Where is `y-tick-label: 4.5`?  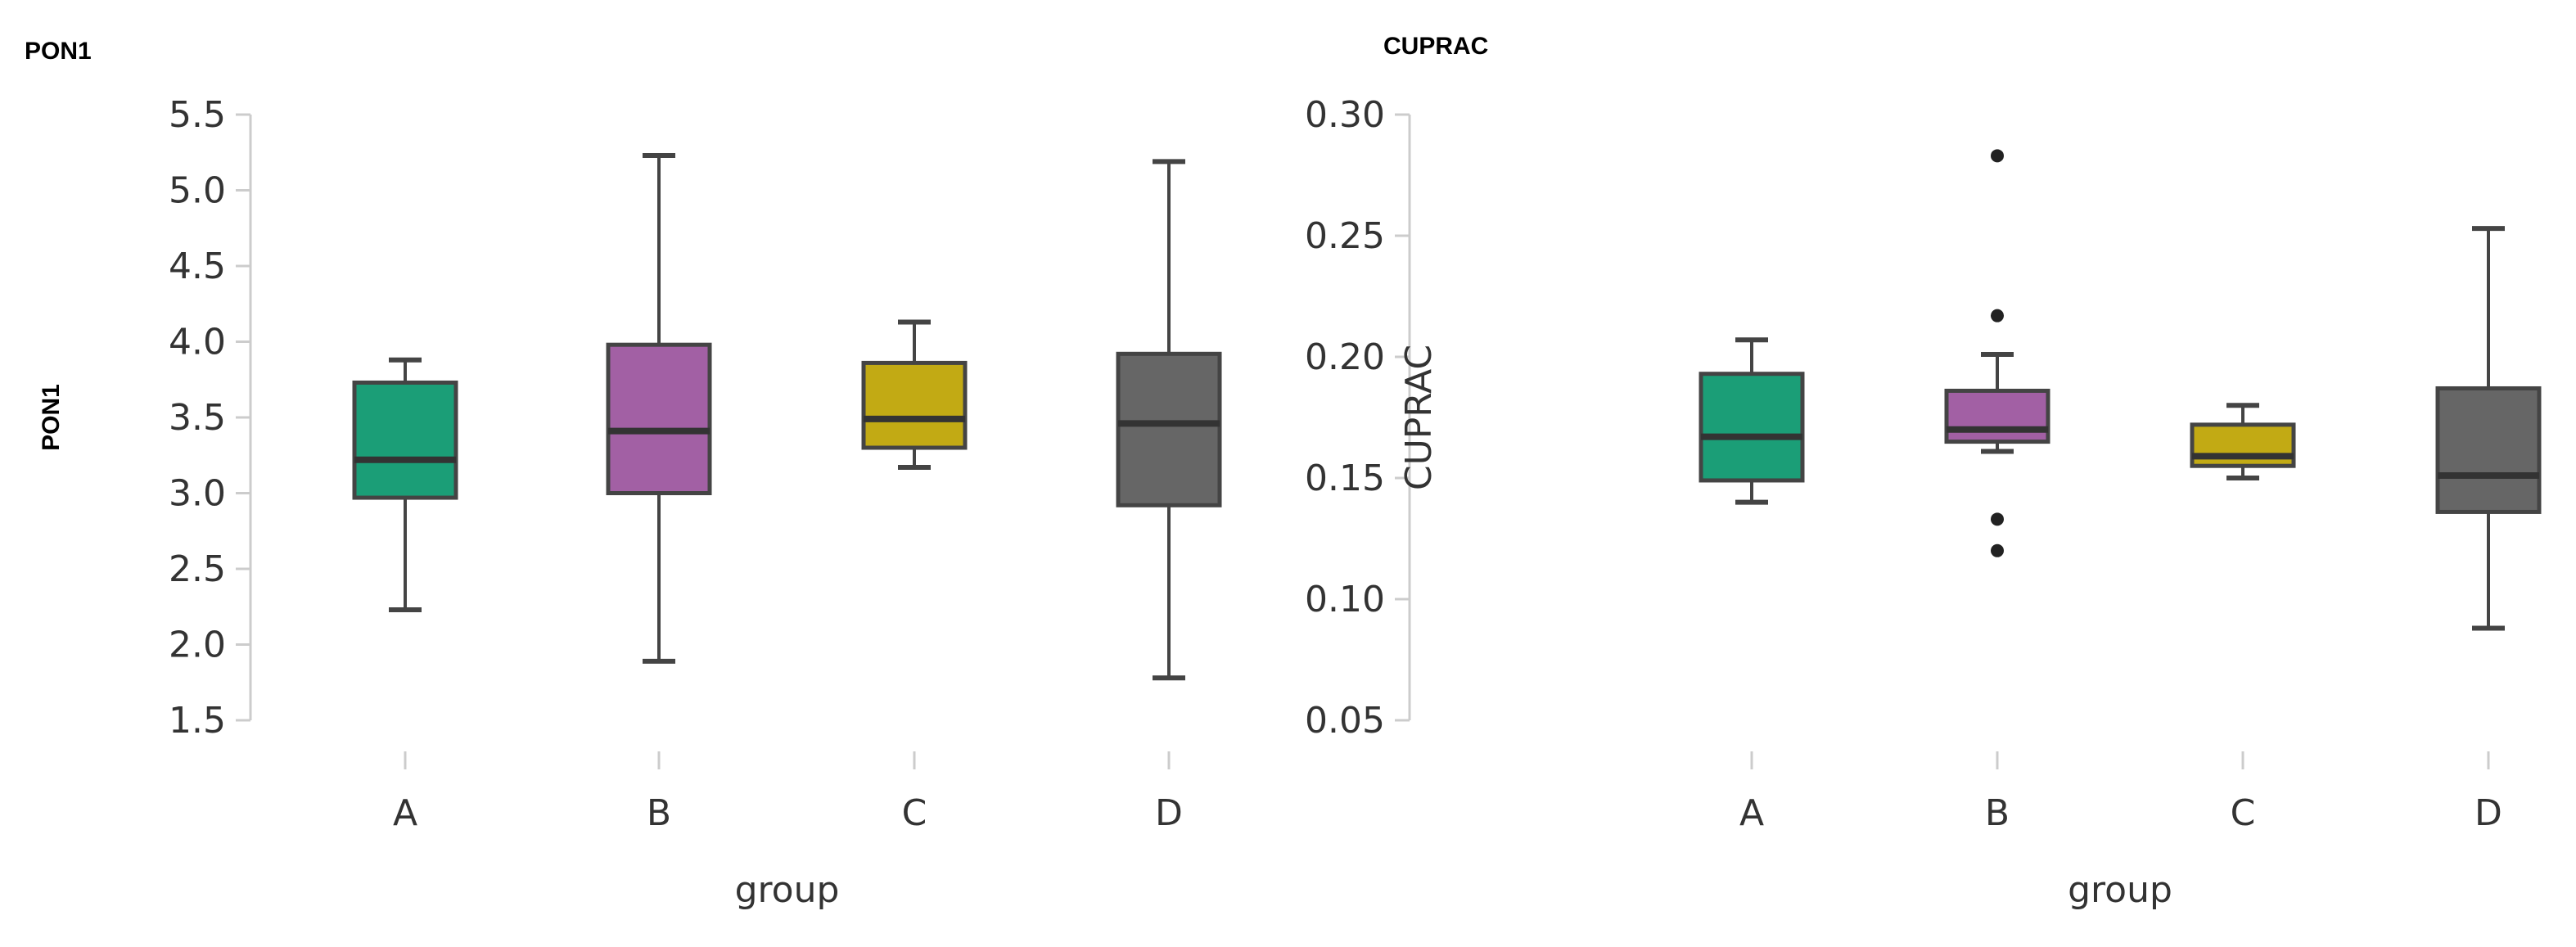
y-tick-label: 4.5 is located at coordinates (197, 266).